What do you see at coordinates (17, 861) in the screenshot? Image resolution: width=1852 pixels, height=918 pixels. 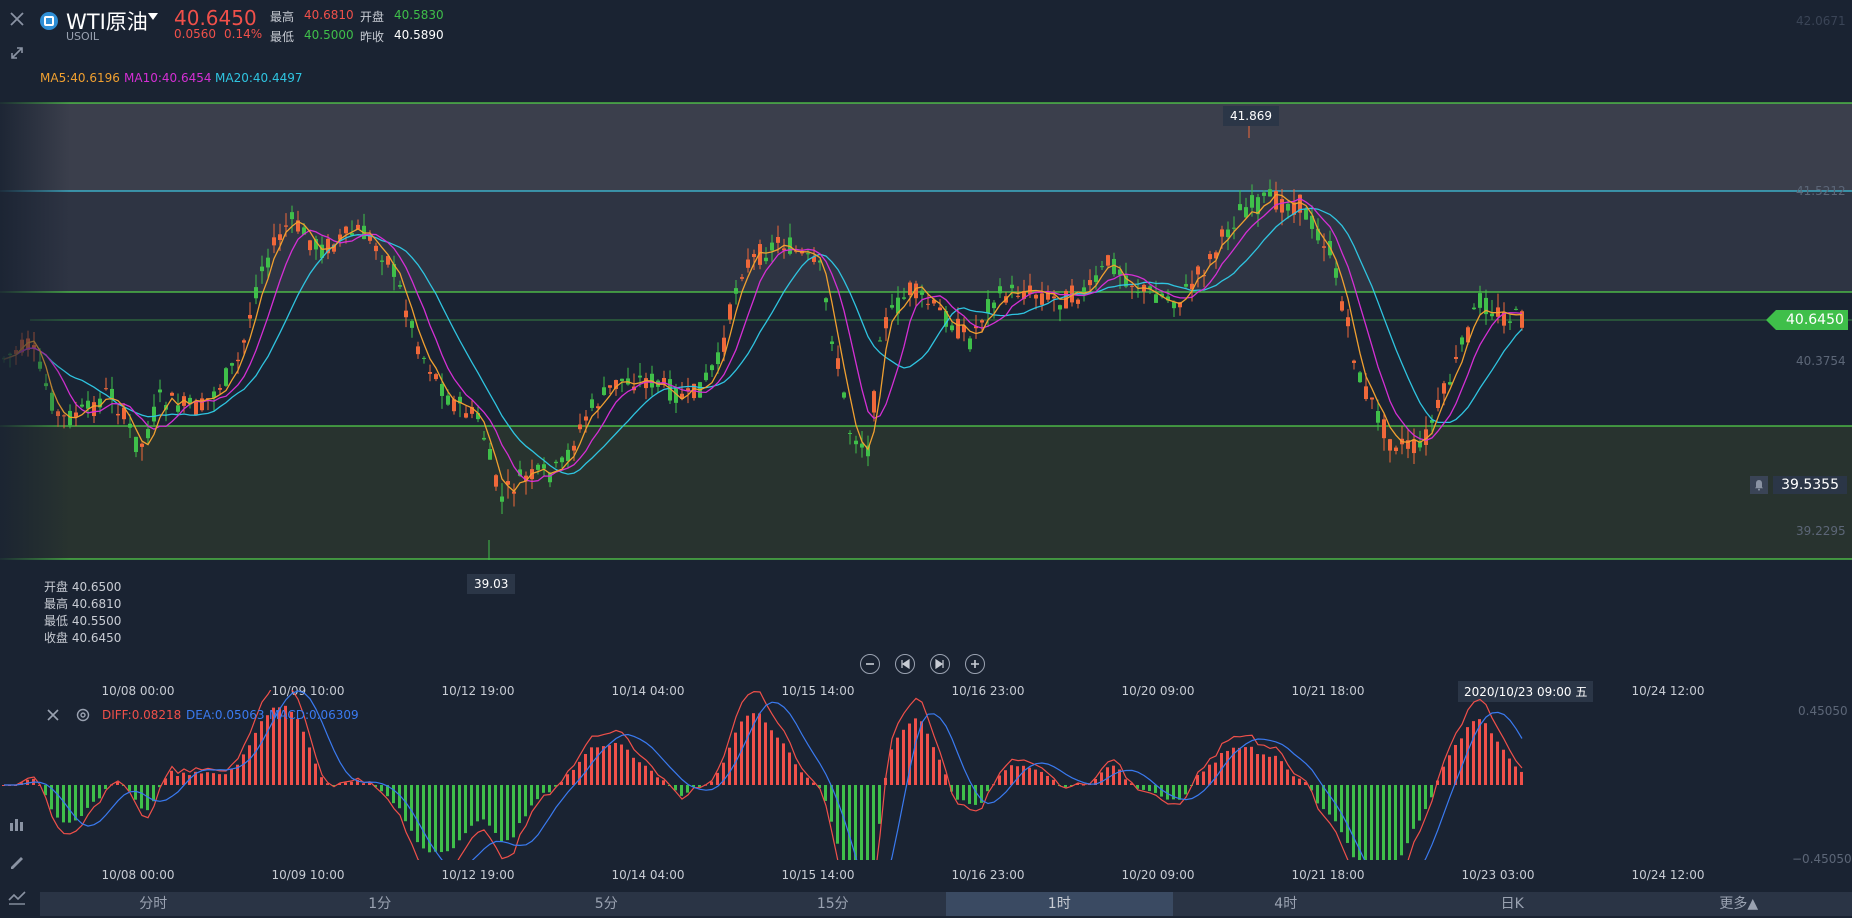 I see `draw-tool-button` at bounding box center [17, 861].